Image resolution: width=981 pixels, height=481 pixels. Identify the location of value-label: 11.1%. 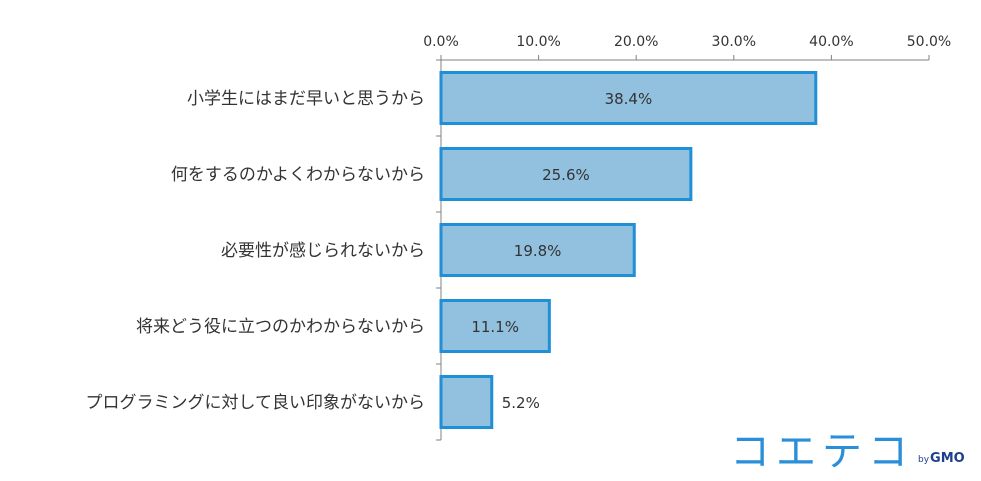
(495, 327).